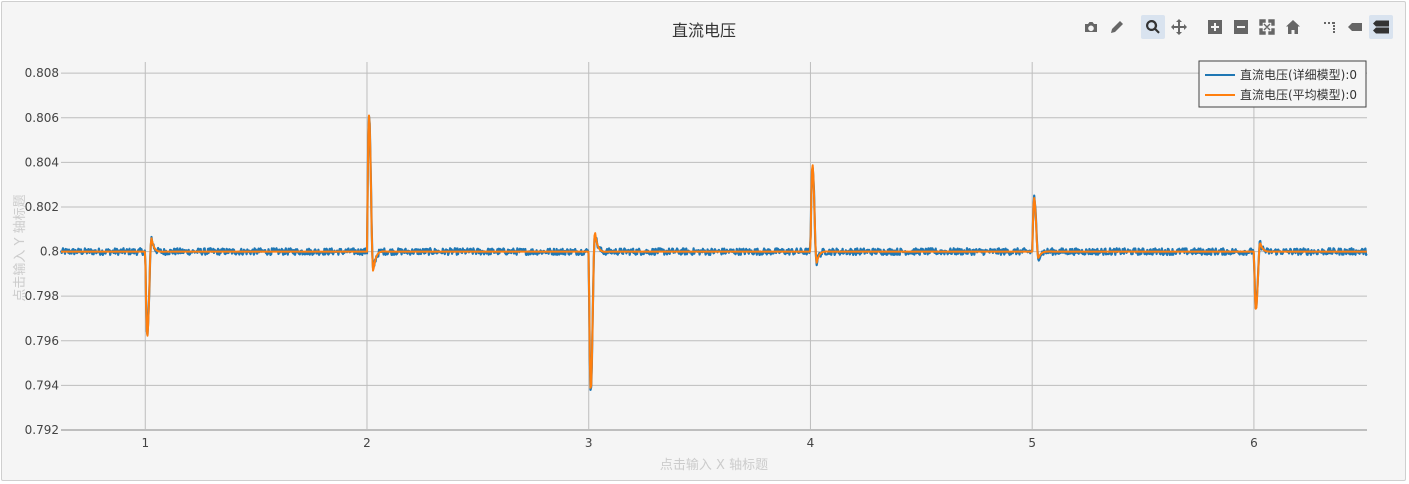  What do you see at coordinates (42, 207) in the screenshot?
I see `y-tick-label: 0.802` at bounding box center [42, 207].